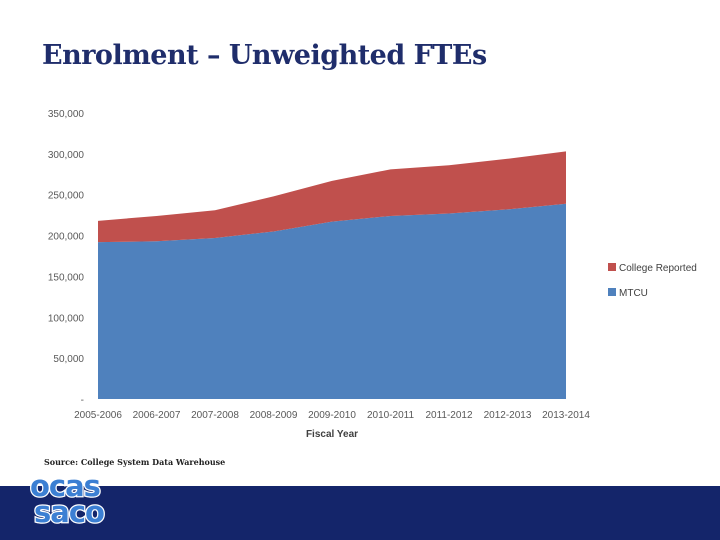  I want to click on slide-title: Enrolment – Unweighted FTEs, so click(264, 55).